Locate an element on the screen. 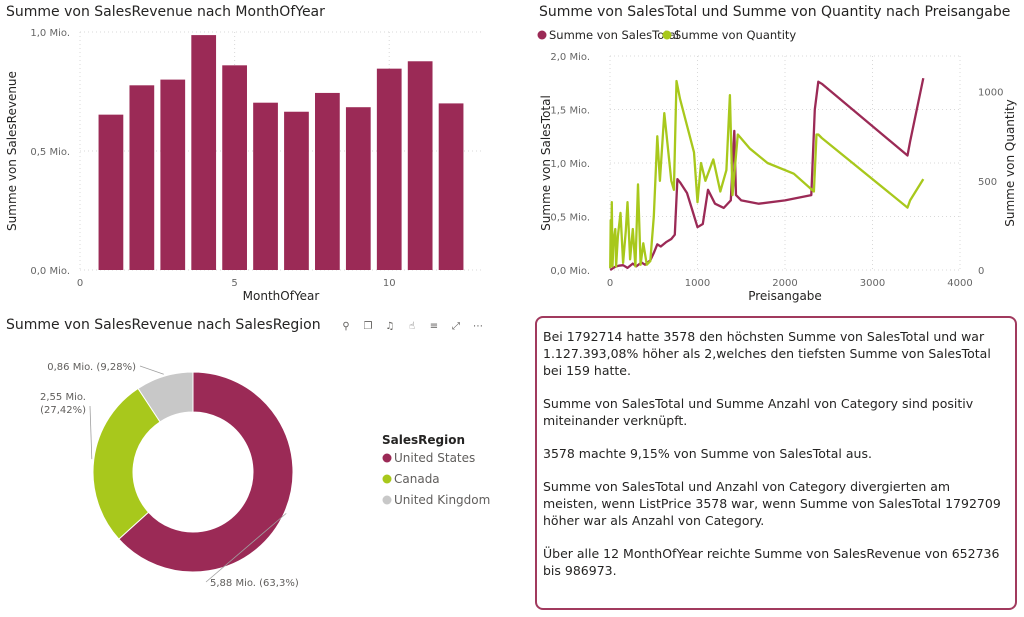 The height and width of the screenshot is (617, 1024). visual-toolbar: ⚲ ❐ ♫ ☝ ≡ ⤢ ⋯ is located at coordinates (412, 326).